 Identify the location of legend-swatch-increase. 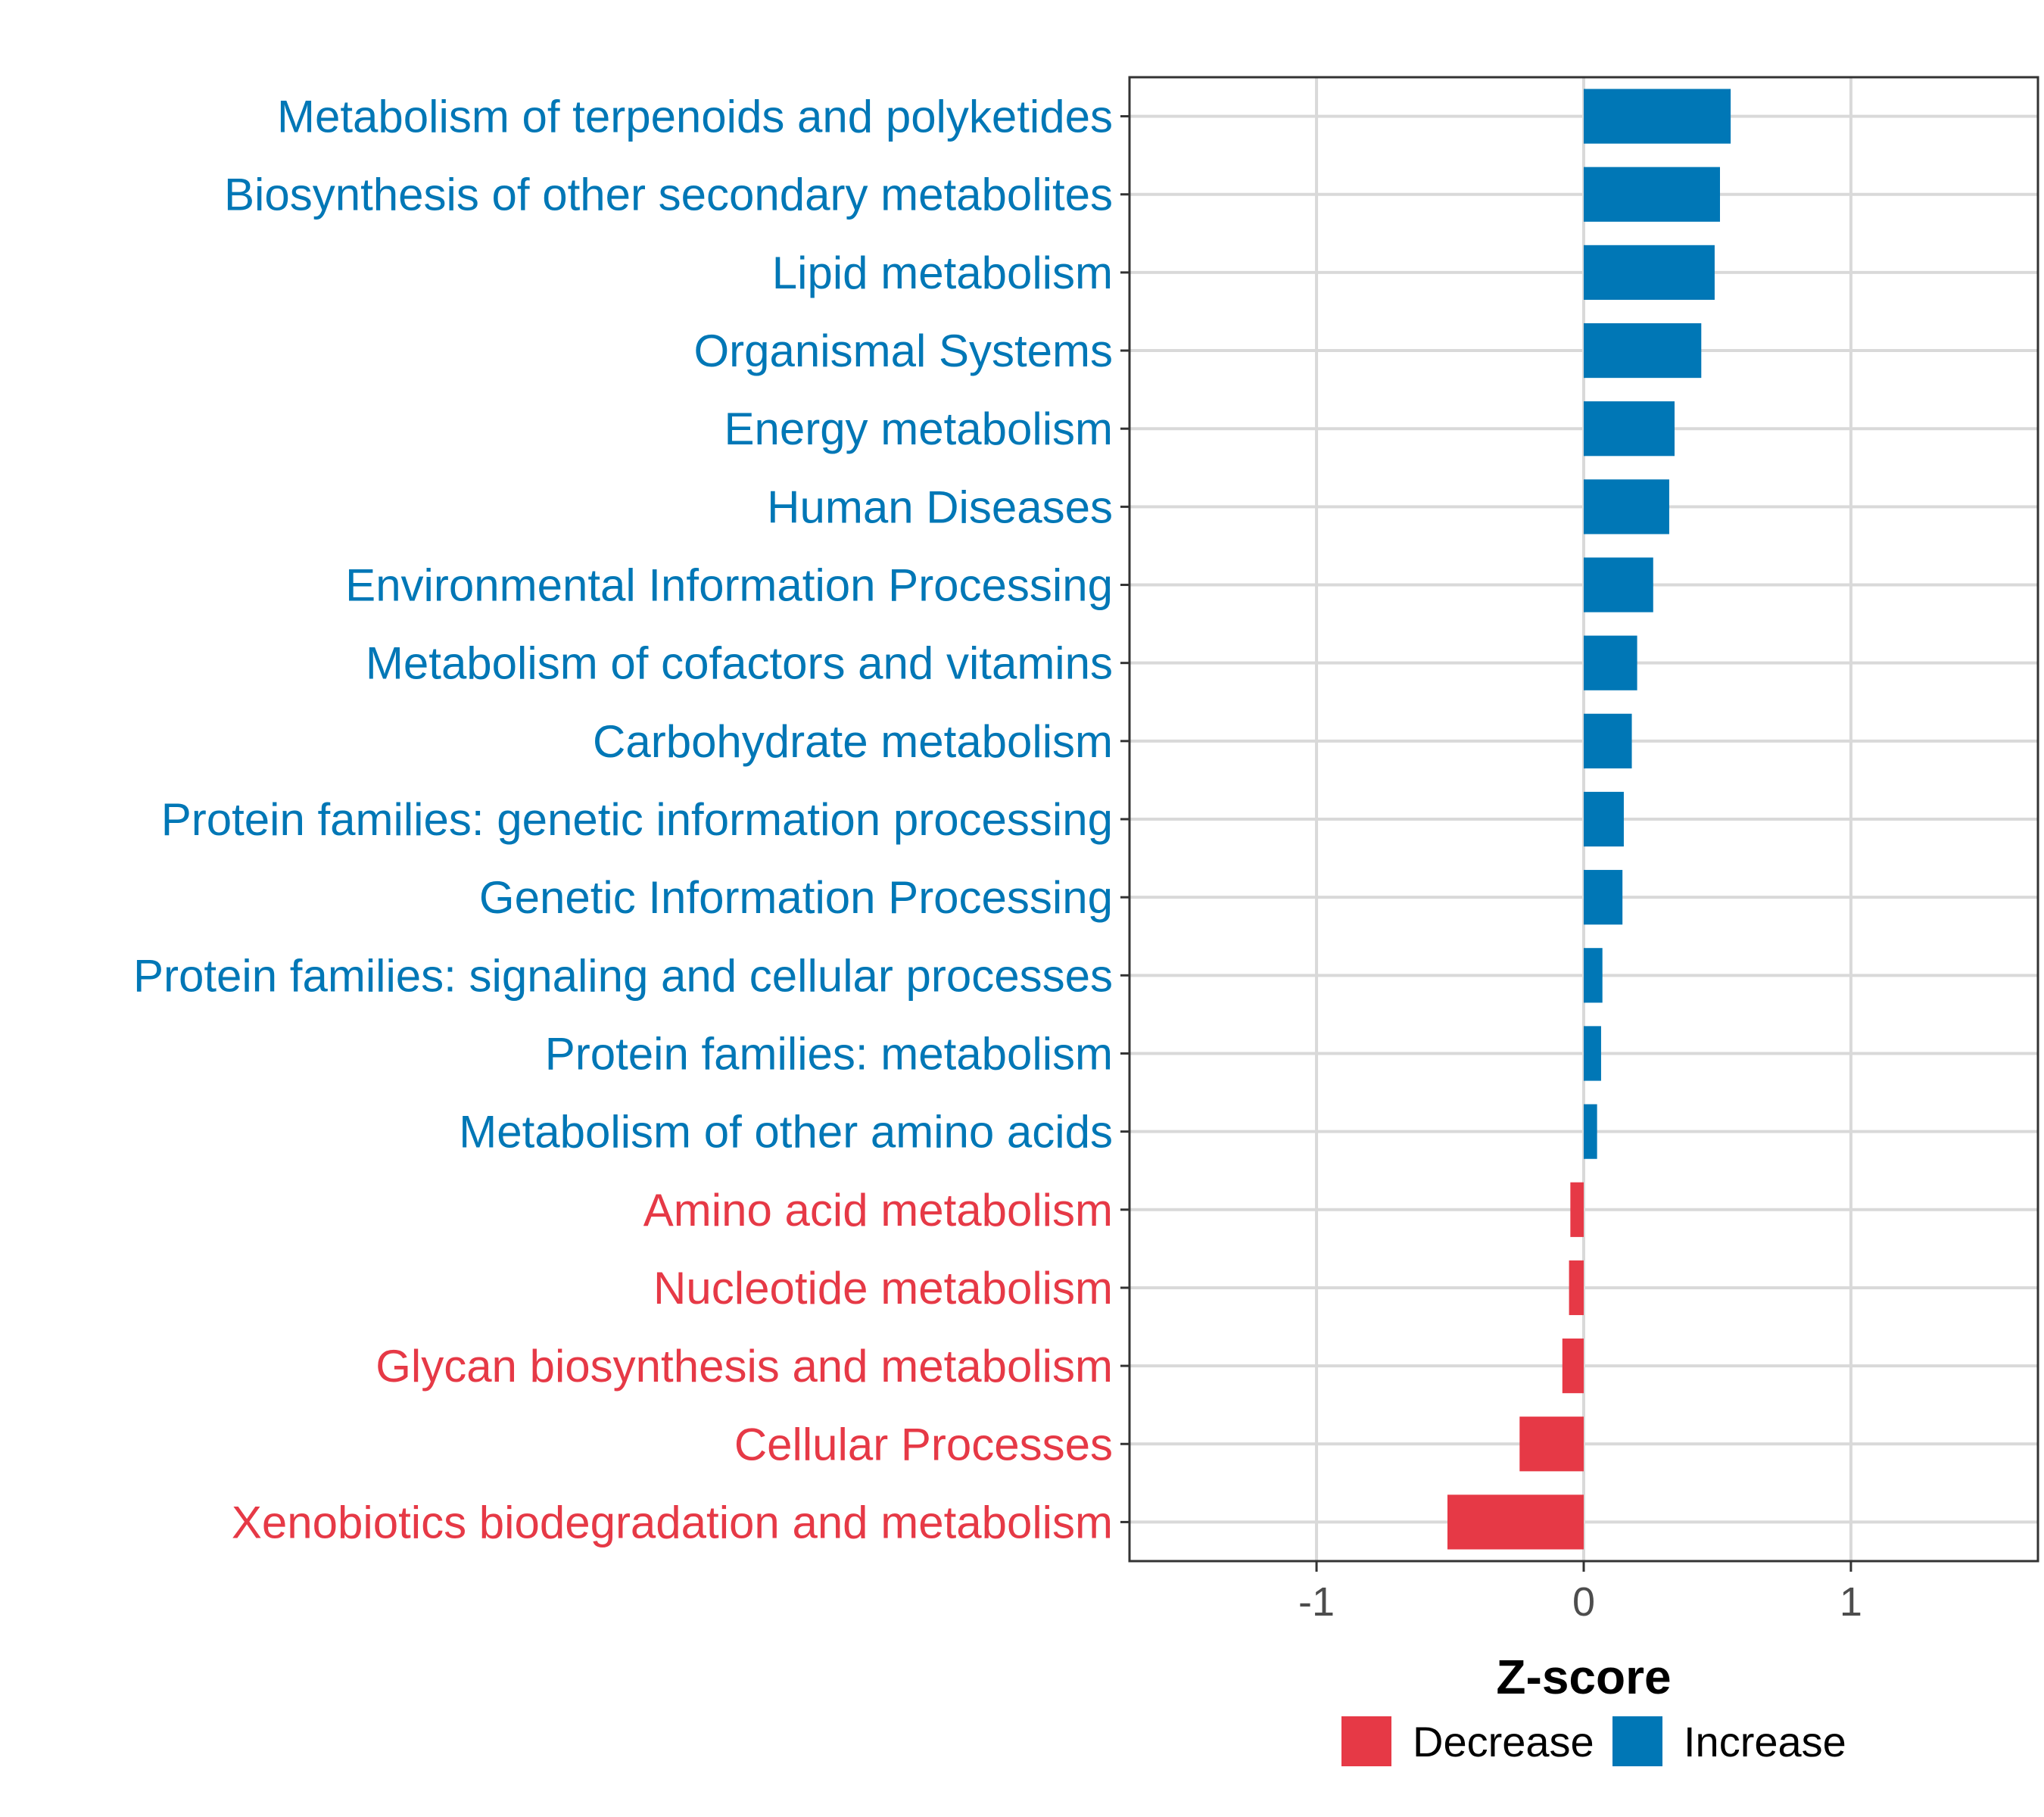
(1637, 1741).